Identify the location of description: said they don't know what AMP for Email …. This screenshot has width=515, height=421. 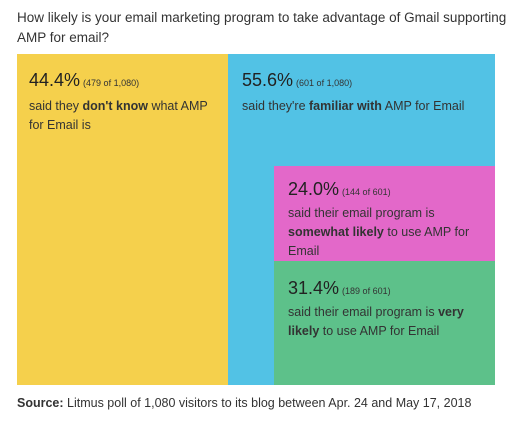
(118, 115).